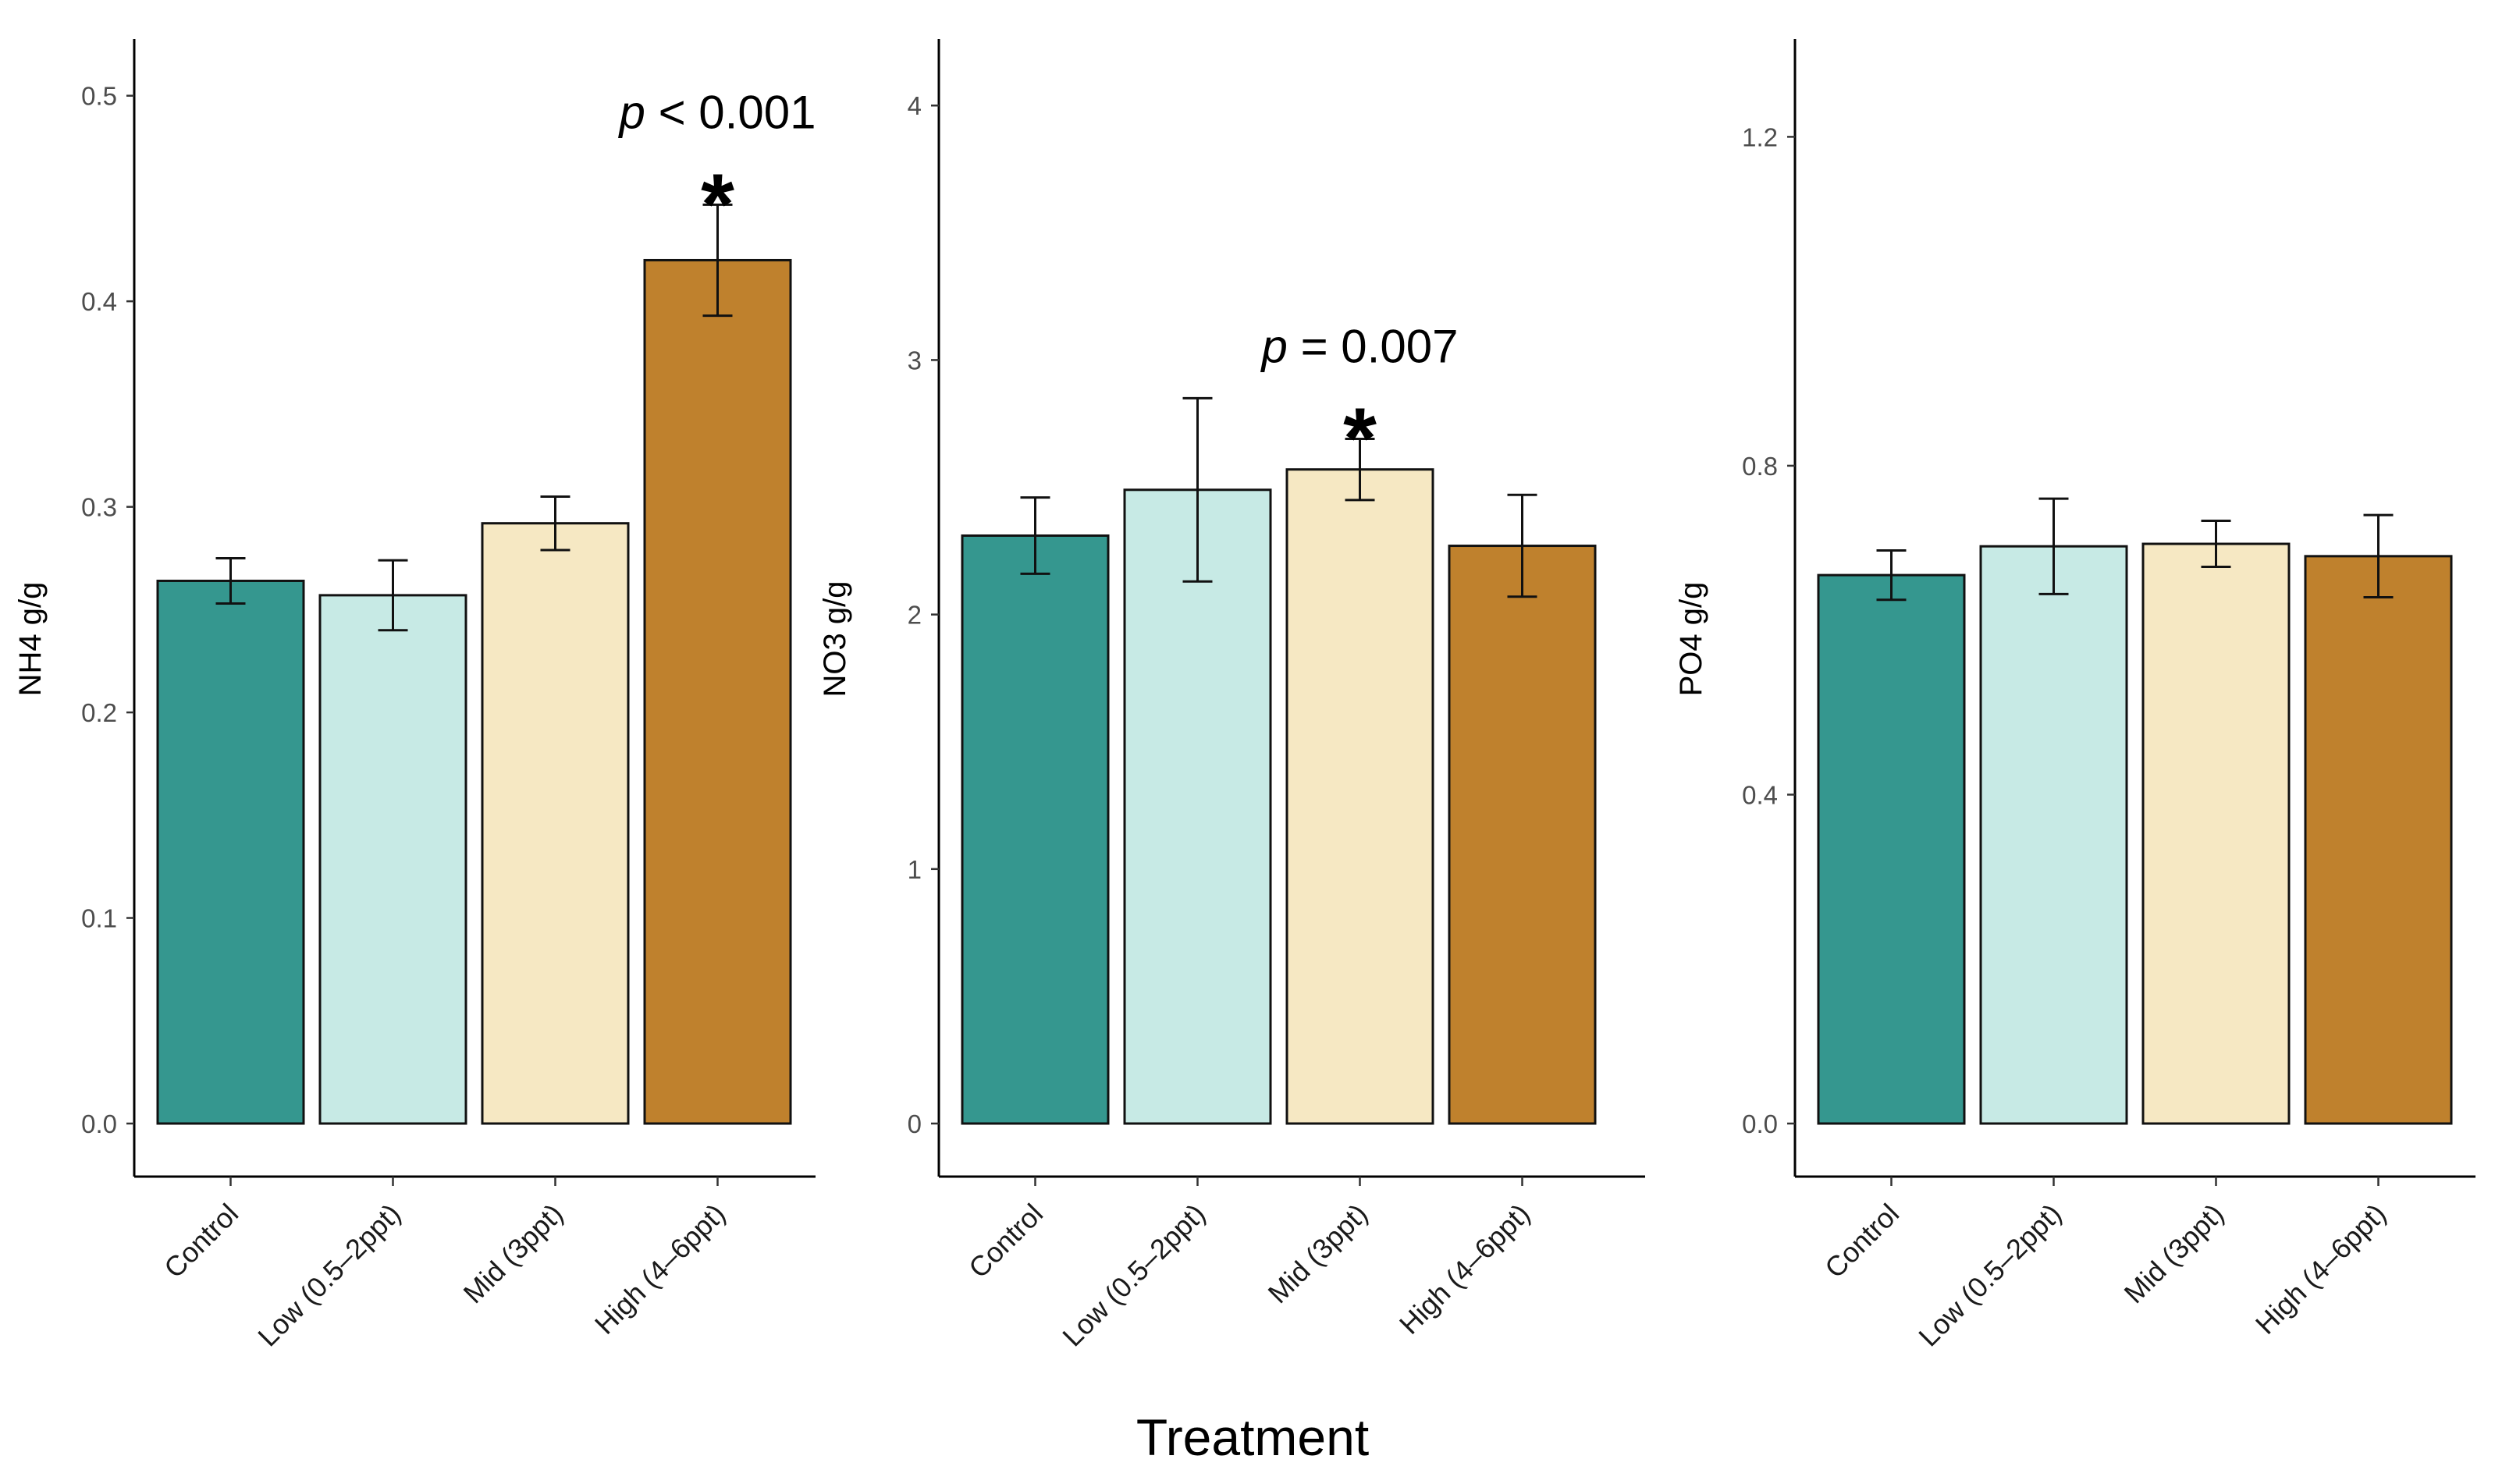  I want to click on y-tick-label-no3: 1, so click(915, 870).